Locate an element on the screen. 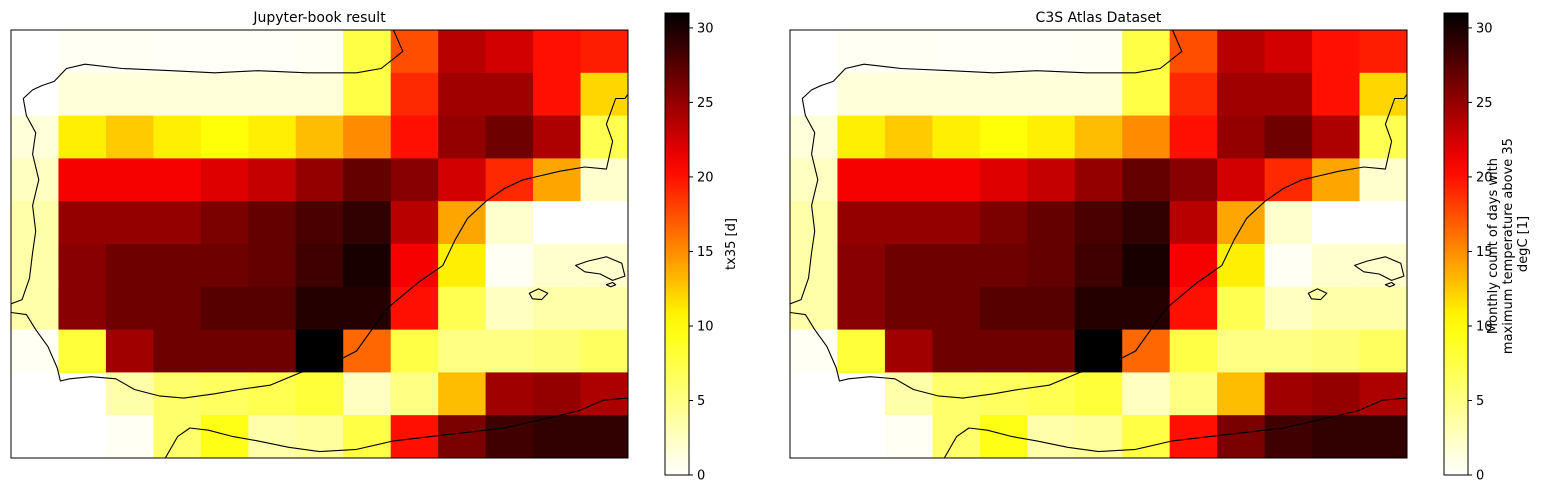 The image size is (1556, 493). heatmap-cell-right-r6-c8 is located at coordinates (1193, 308).